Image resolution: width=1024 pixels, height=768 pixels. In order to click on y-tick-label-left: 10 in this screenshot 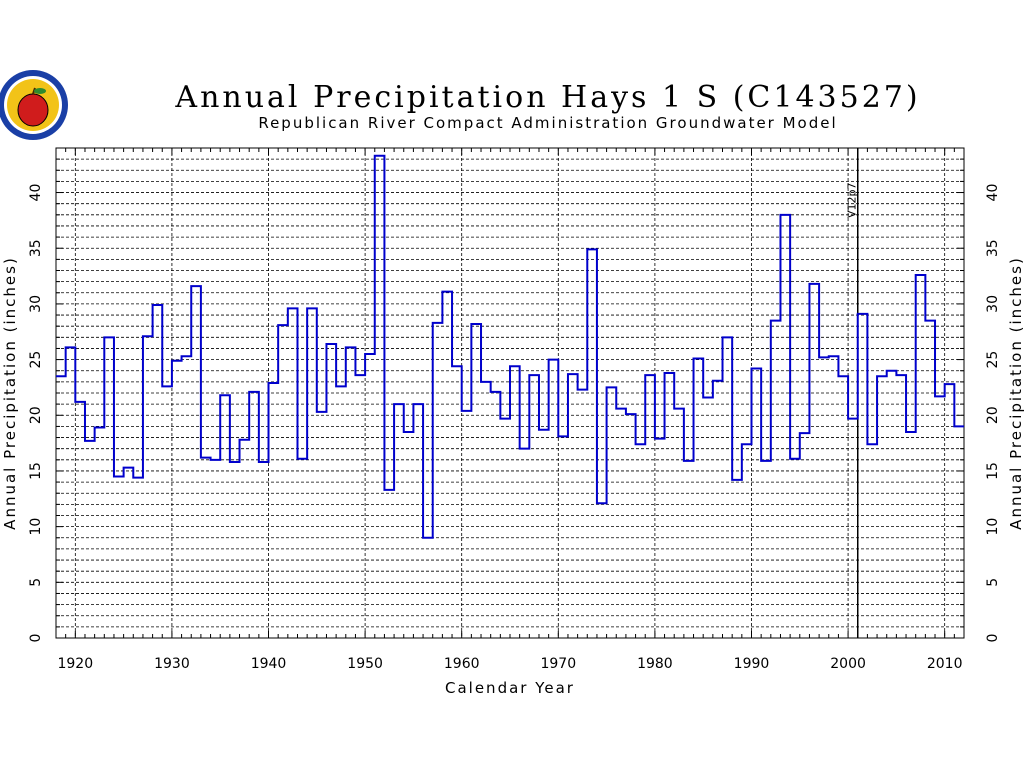, I will do `click(36, 527)`.